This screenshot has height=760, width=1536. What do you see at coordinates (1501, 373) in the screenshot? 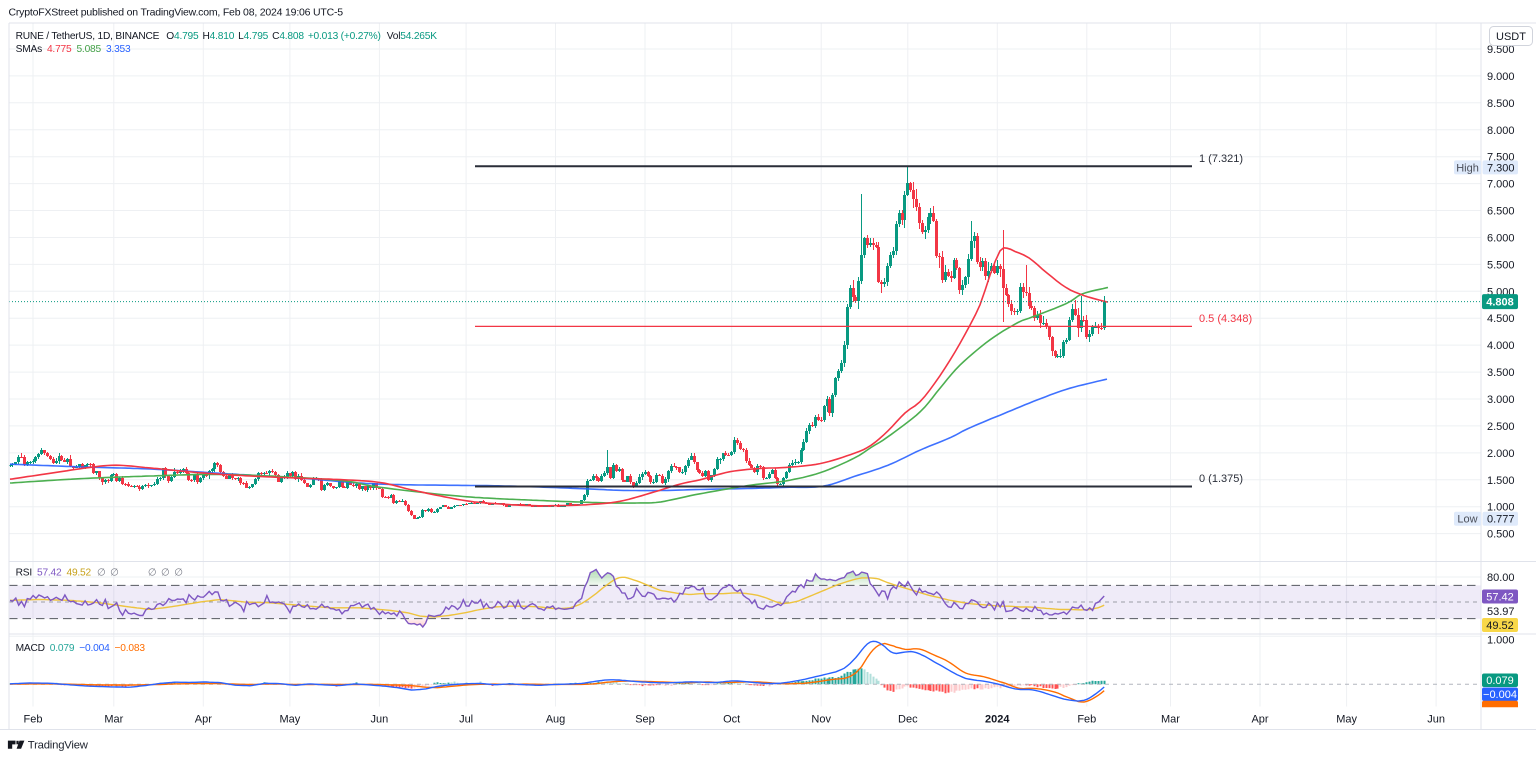
I see `svg-text: 3.500` at bounding box center [1501, 373].